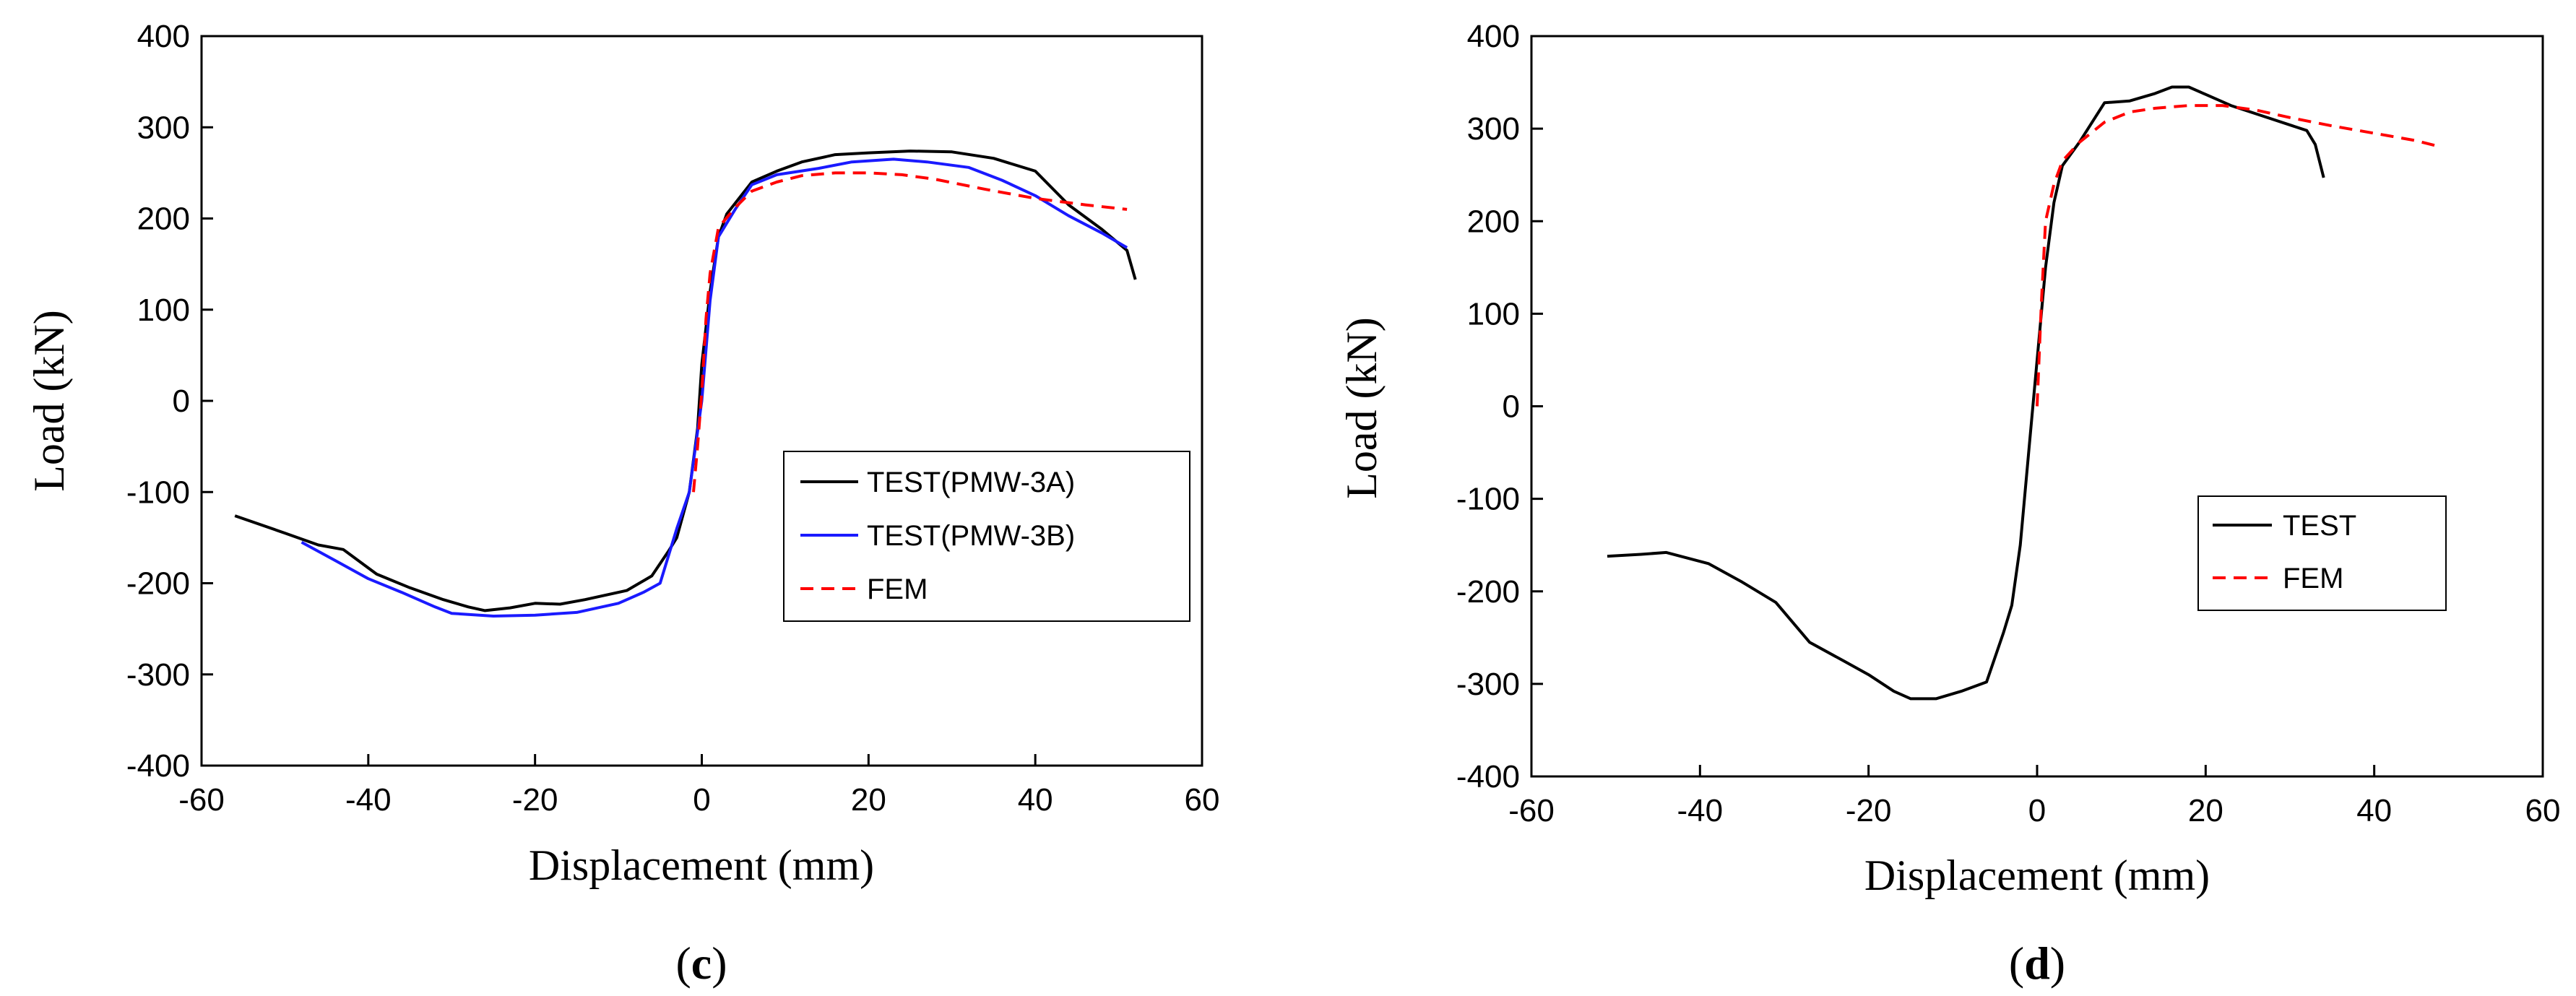  I want to click on legend-label-1: FEM, so click(2313, 578).